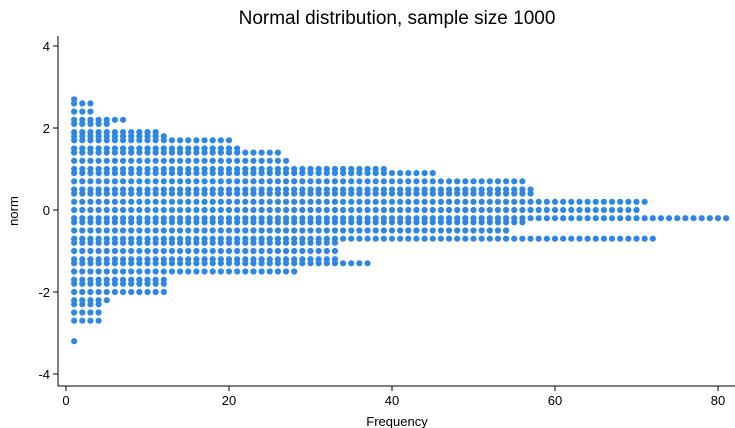  I want to click on chart-title: Normal distribution, sample size 1000, so click(397, 18).